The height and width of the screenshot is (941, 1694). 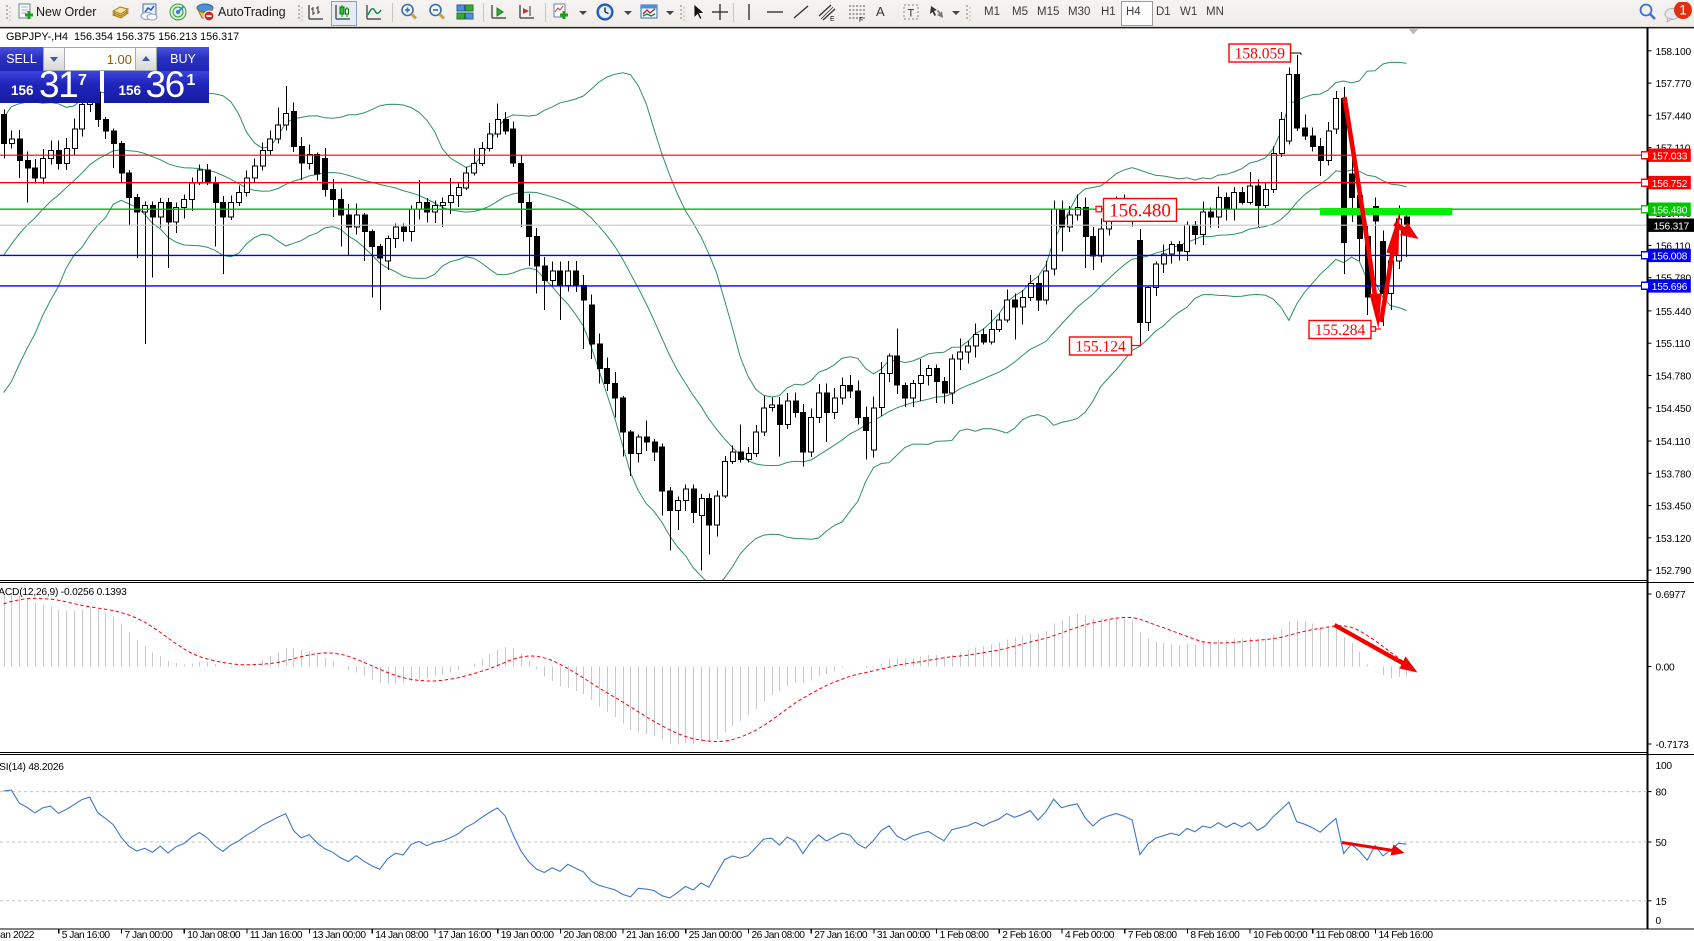 What do you see at coordinates (1674, 409) in the screenshot?
I see `svg-text: 154.450` at bounding box center [1674, 409].